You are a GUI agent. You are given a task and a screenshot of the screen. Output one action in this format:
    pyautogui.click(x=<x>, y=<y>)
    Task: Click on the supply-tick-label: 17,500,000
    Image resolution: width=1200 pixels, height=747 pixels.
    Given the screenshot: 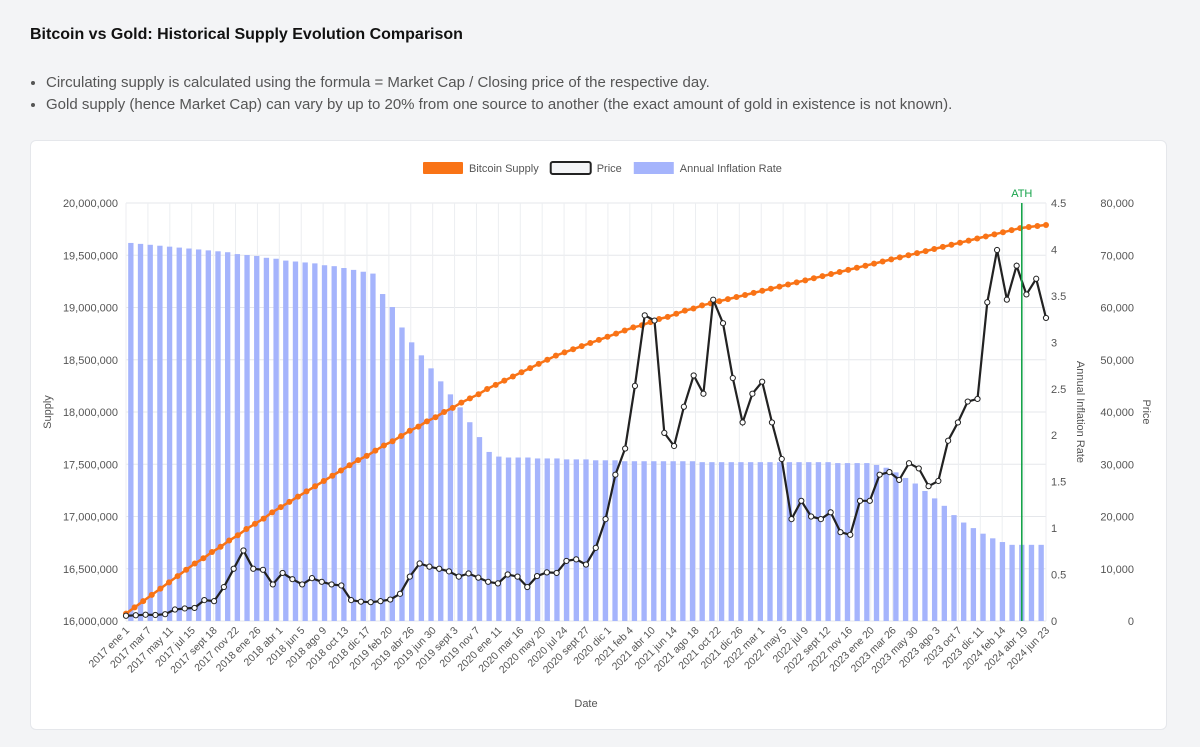 What is the action you would take?
    pyautogui.click(x=90, y=465)
    